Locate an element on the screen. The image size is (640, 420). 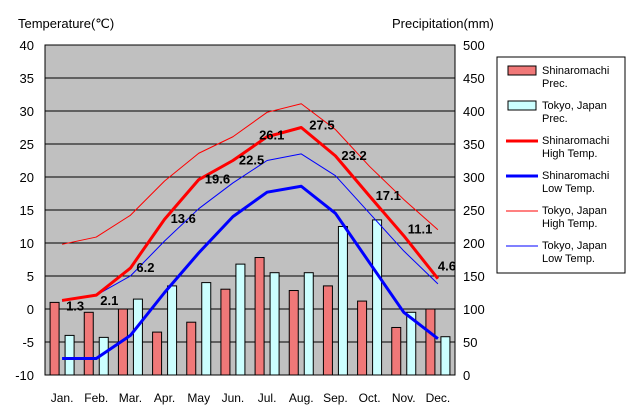
right-tick-label: 500 is located at coordinates (474, 45).